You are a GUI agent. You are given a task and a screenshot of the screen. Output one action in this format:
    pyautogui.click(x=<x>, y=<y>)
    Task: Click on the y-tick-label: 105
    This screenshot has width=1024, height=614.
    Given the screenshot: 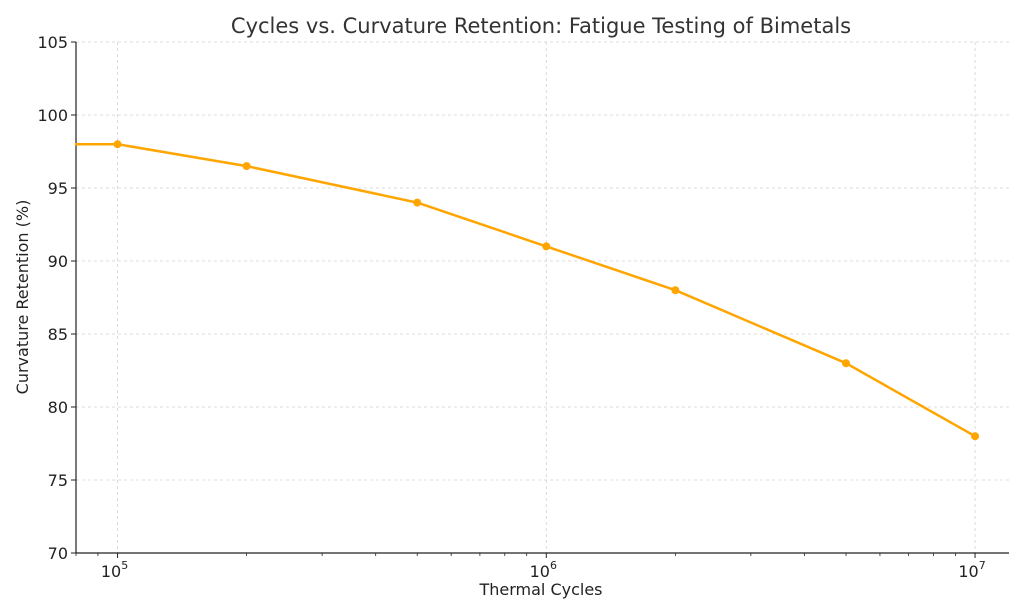 What is the action you would take?
    pyautogui.click(x=52, y=42)
    